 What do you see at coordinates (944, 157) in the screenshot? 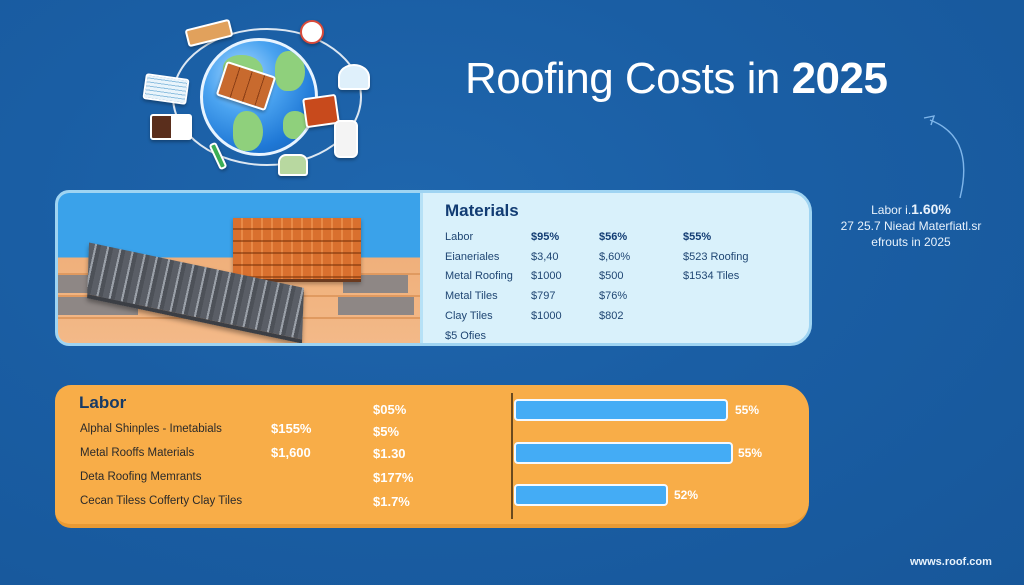
I see `curved-arrow-icon` at bounding box center [944, 157].